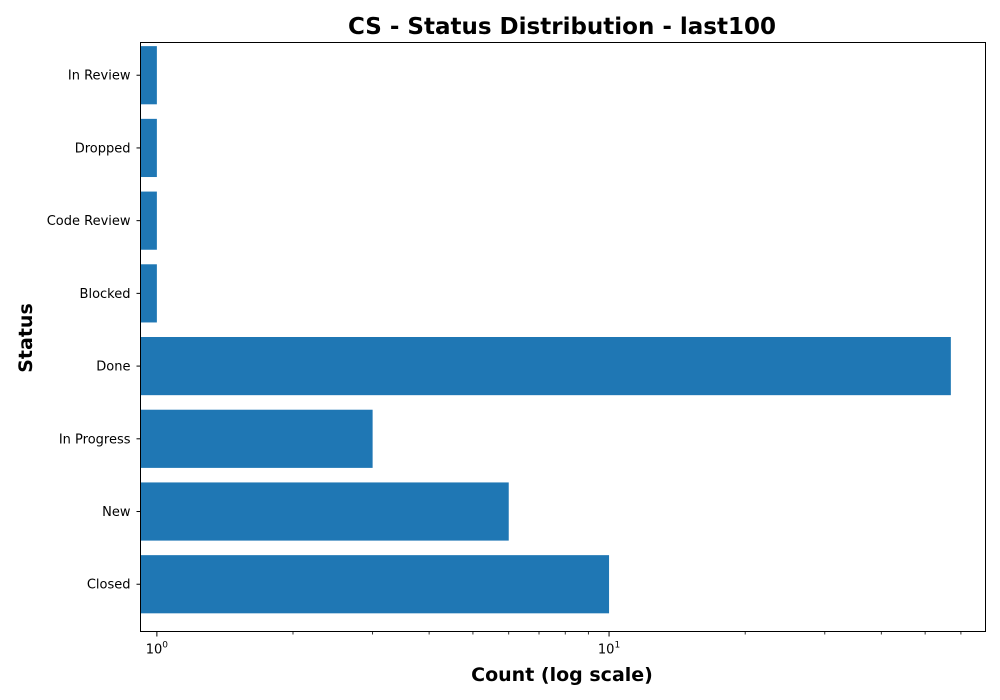 This screenshot has height=700, width=1000. I want to click on y-tick-label-in-progress: In Progress, so click(95, 439).